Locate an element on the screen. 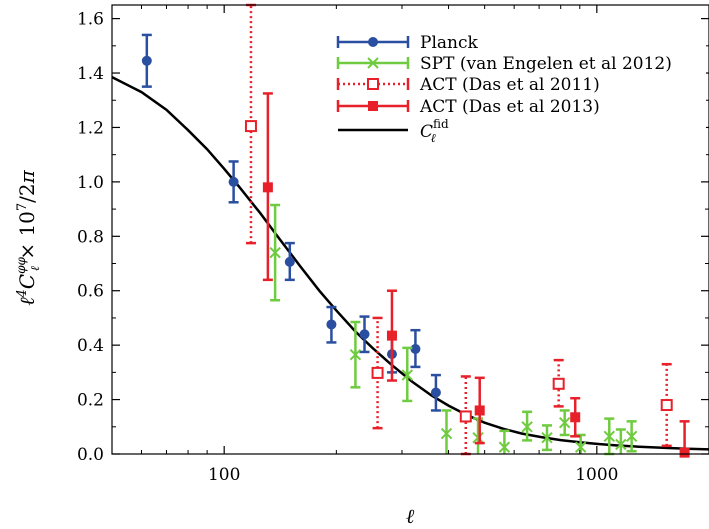 The height and width of the screenshot is (529, 709). legend-entry-fiducial: Cfid ℓ is located at coordinates (393, 131).